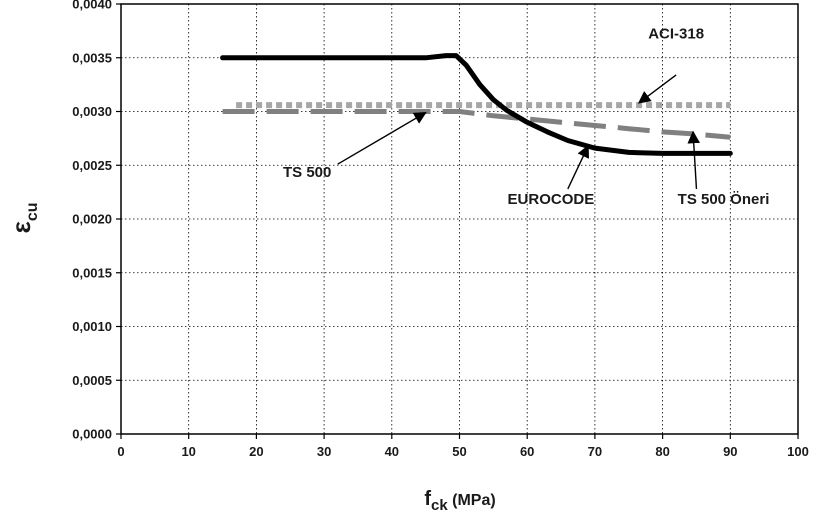  Describe the element at coordinates (730, 451) in the screenshot. I see `x-tick-label: 90` at that location.